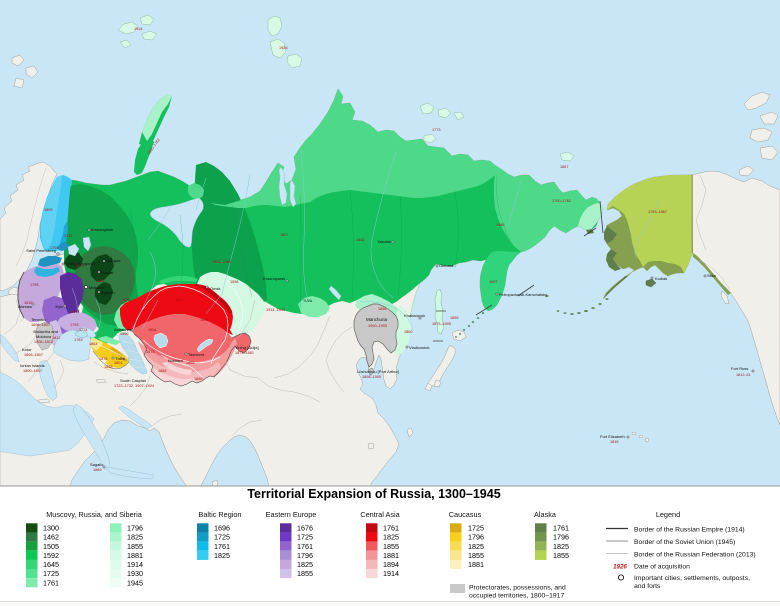 This screenshot has height=606, width=780. What do you see at coordinates (51, 564) in the screenshot?
I see `svg-text: 1645` at bounding box center [51, 564].